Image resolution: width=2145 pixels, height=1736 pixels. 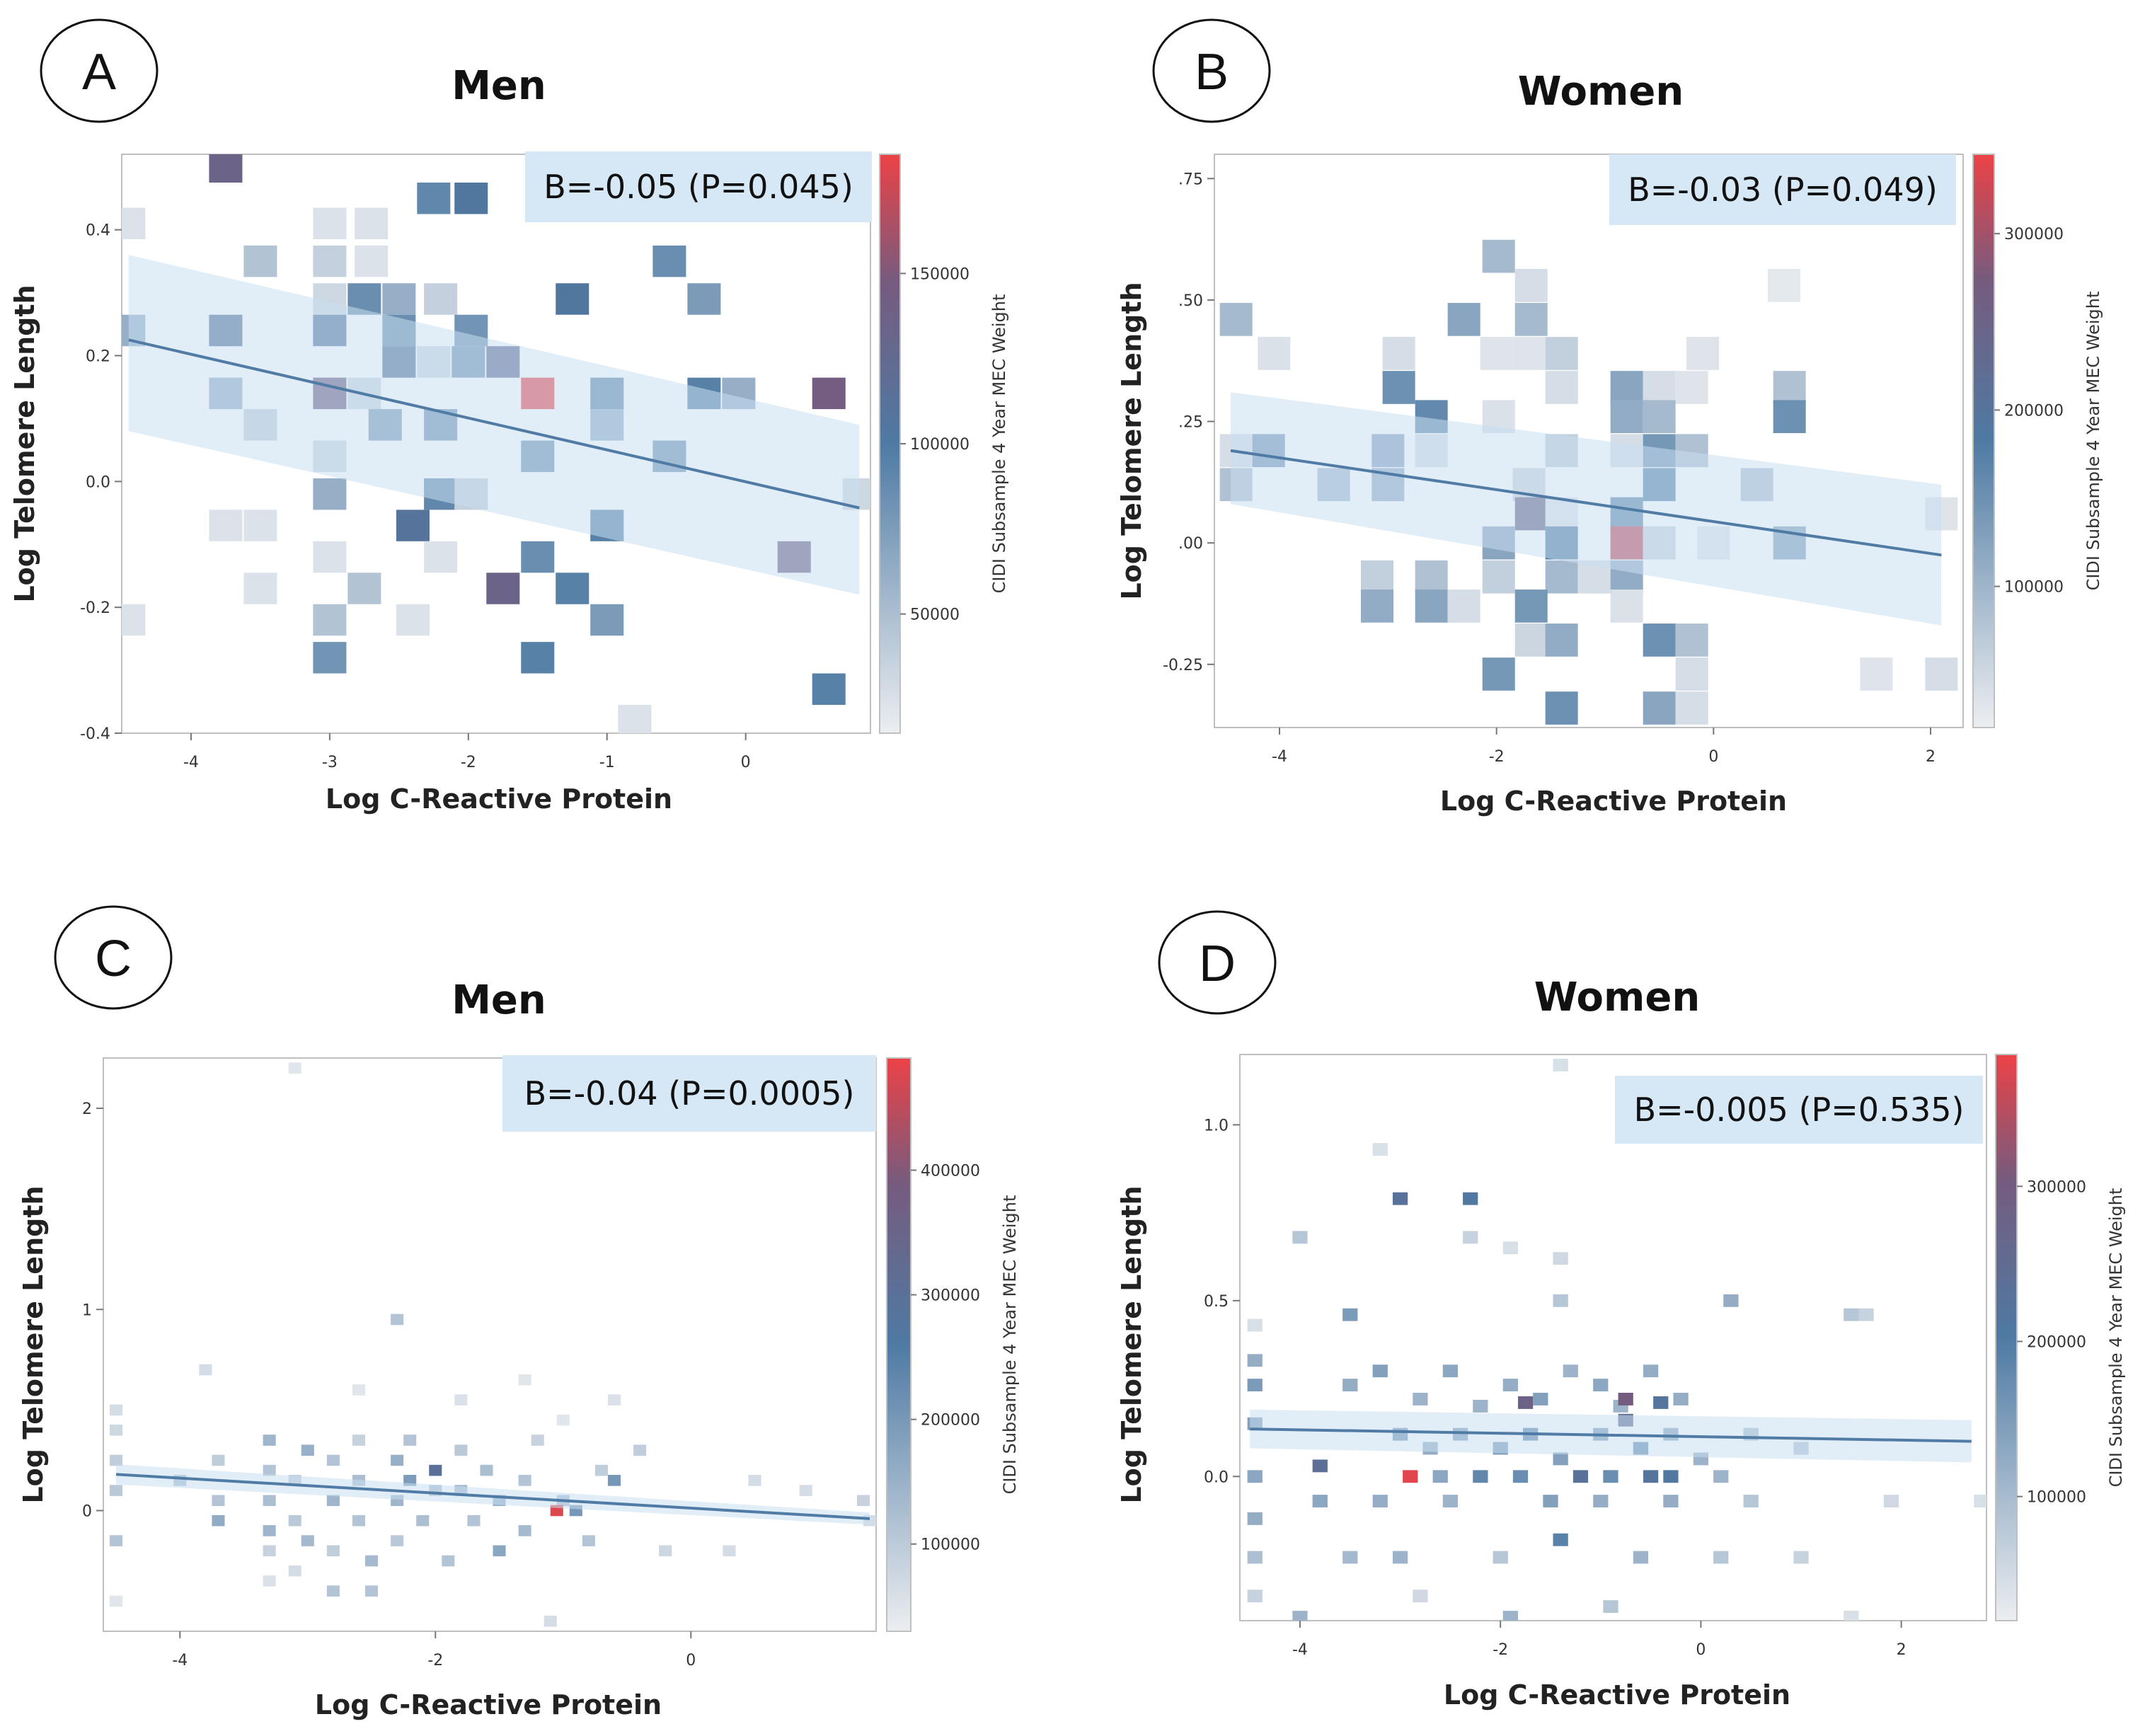 What do you see at coordinates (1191, 544) in the screenshot?
I see `y-tick-label: .00` at bounding box center [1191, 544].